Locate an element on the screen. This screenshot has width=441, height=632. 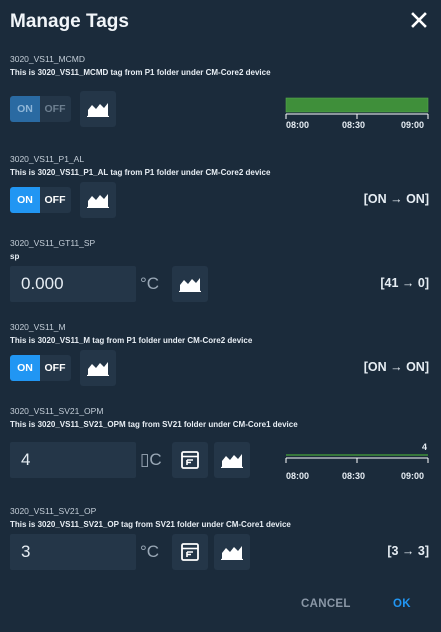
tag-controls: 0.000 °C [41 → 0] is located at coordinates (220, 284).